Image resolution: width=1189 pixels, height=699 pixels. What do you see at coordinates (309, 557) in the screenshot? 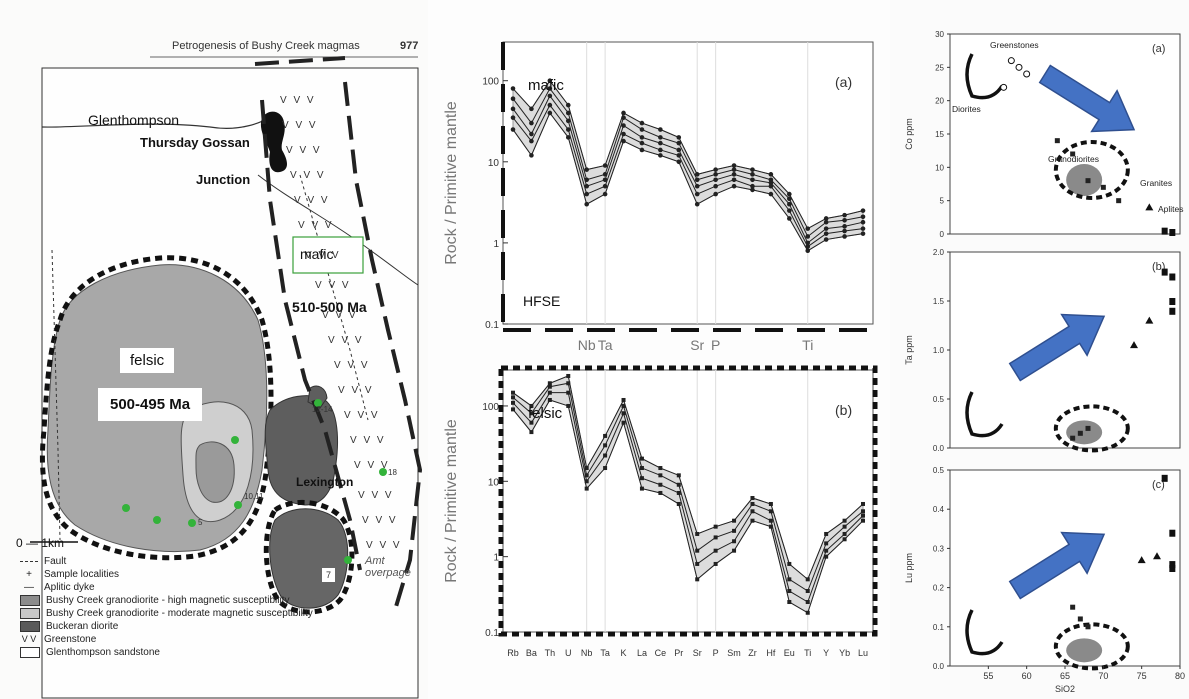
I see `felsic-outline-south` at bounding box center [309, 557].